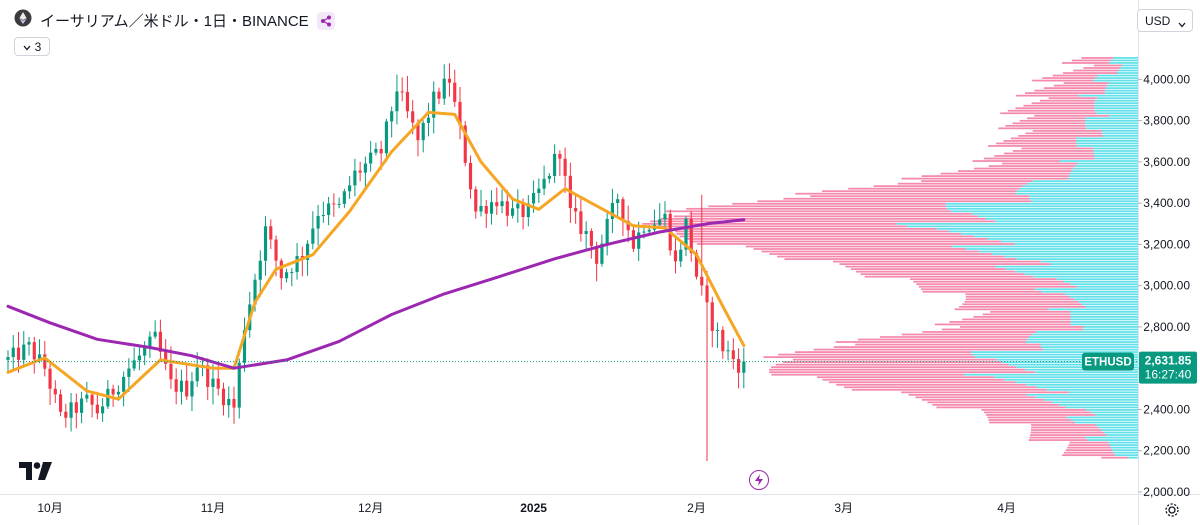  Describe the element at coordinates (325, 20) in the screenshot. I see `share-icon` at that location.